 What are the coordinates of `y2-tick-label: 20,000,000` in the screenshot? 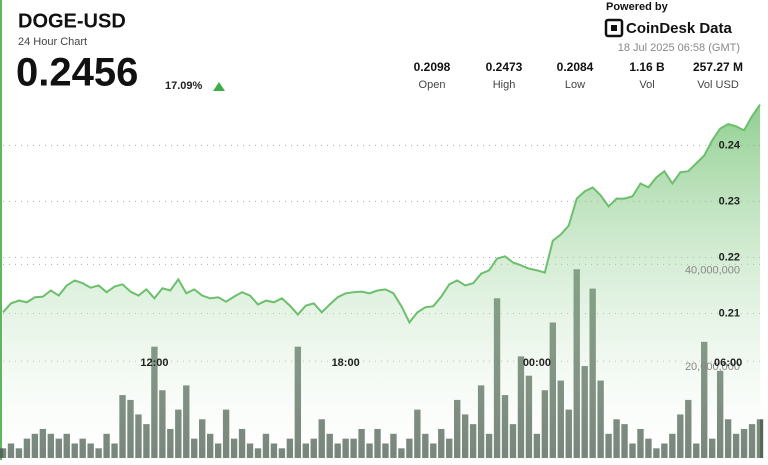 It's located at (712, 367).